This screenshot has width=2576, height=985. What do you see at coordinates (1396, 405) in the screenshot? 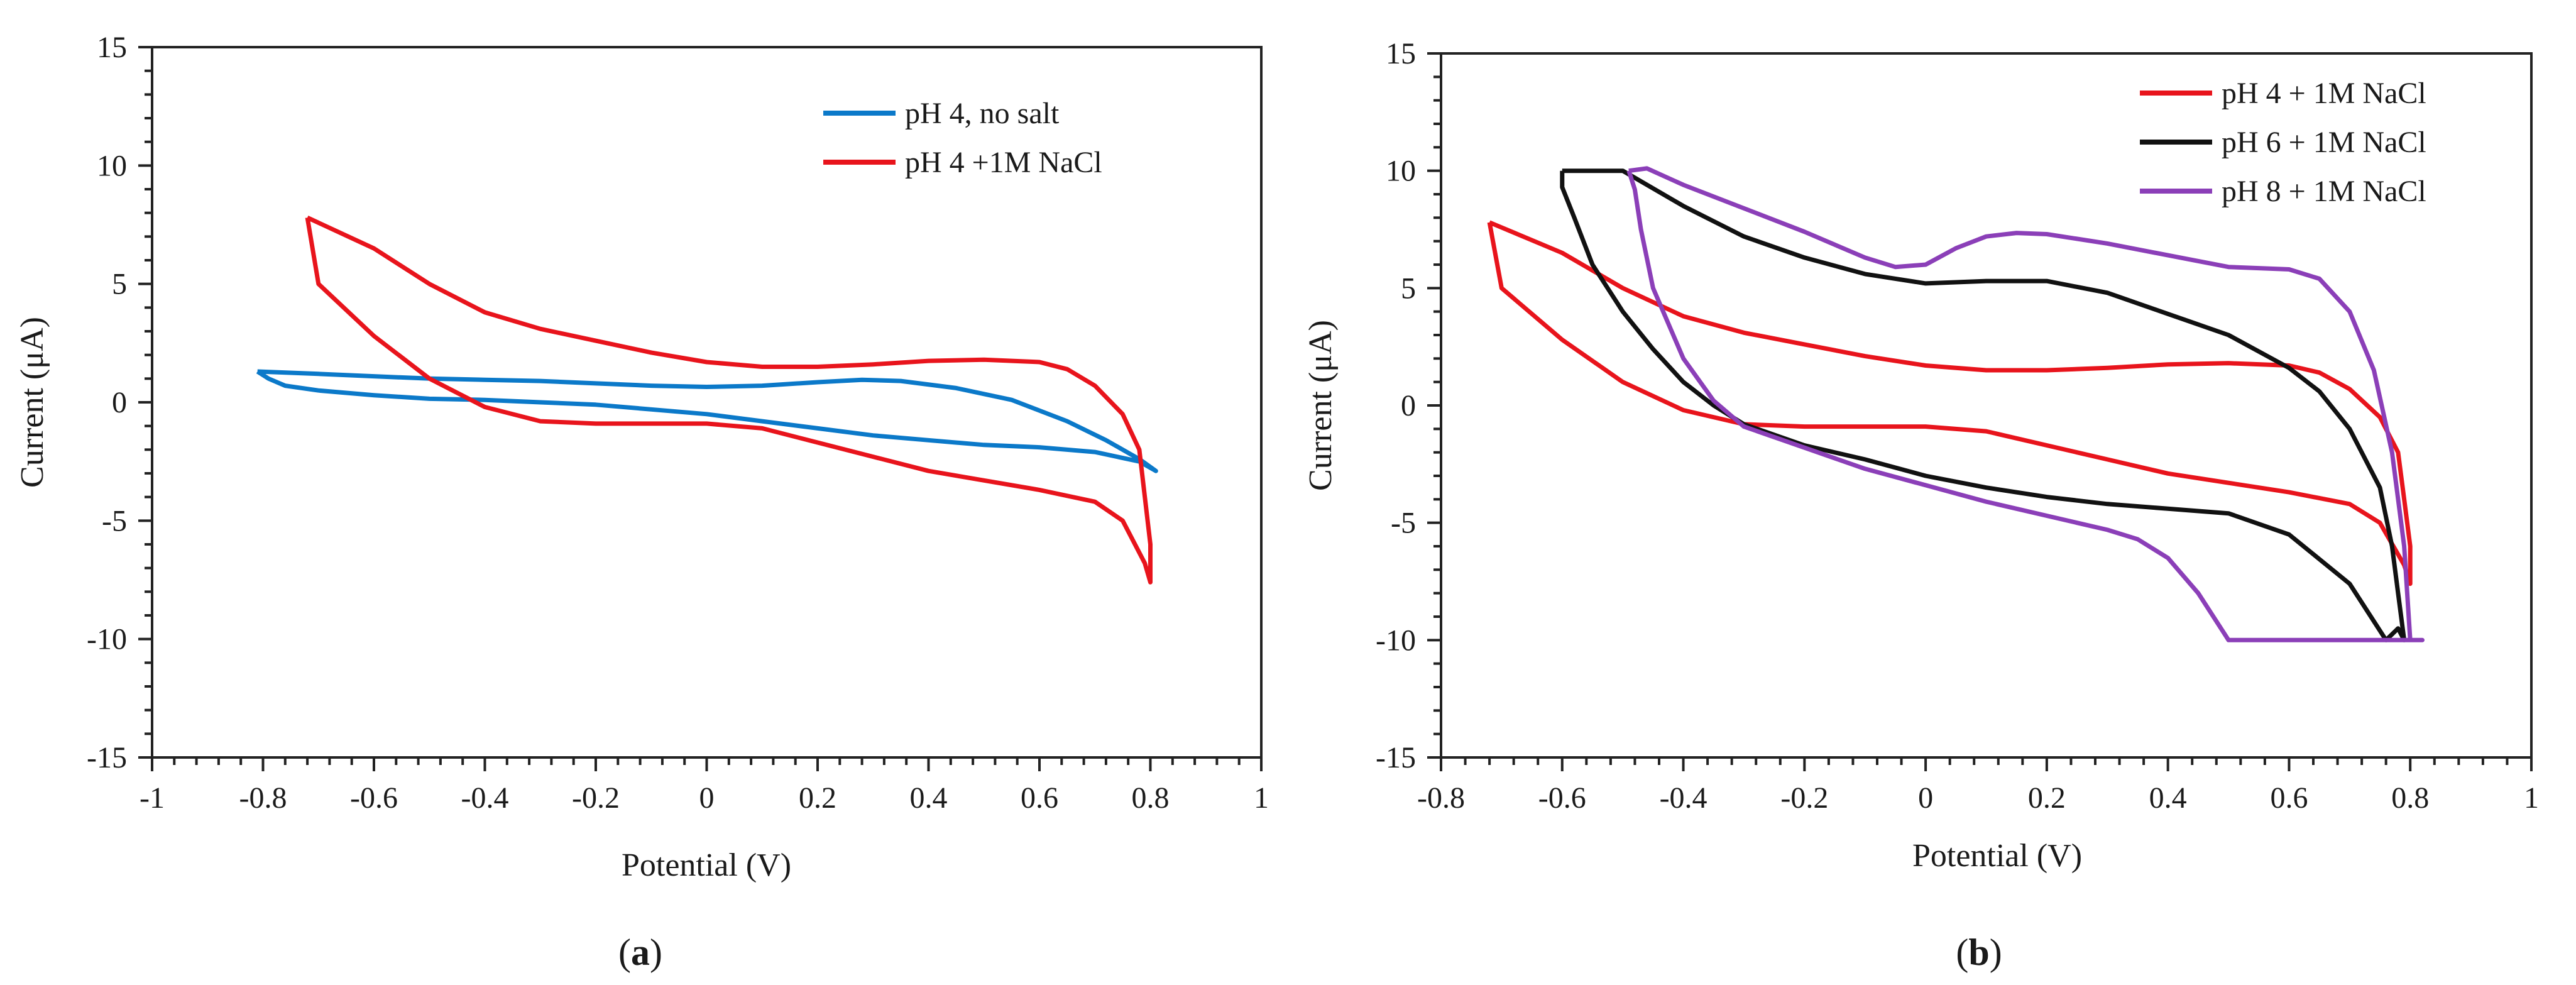
I see `y-tick-labels-b: -15 -10 -5 0 5 10 15` at bounding box center [1396, 405].